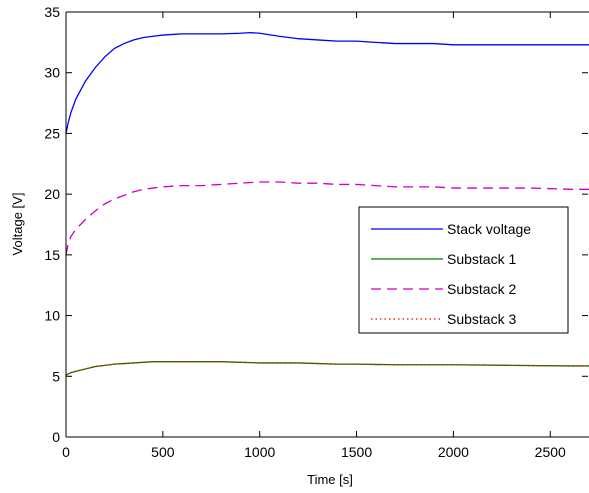  Describe the element at coordinates (330, 479) in the screenshot. I see `x-axis-label: Time [s]` at that location.